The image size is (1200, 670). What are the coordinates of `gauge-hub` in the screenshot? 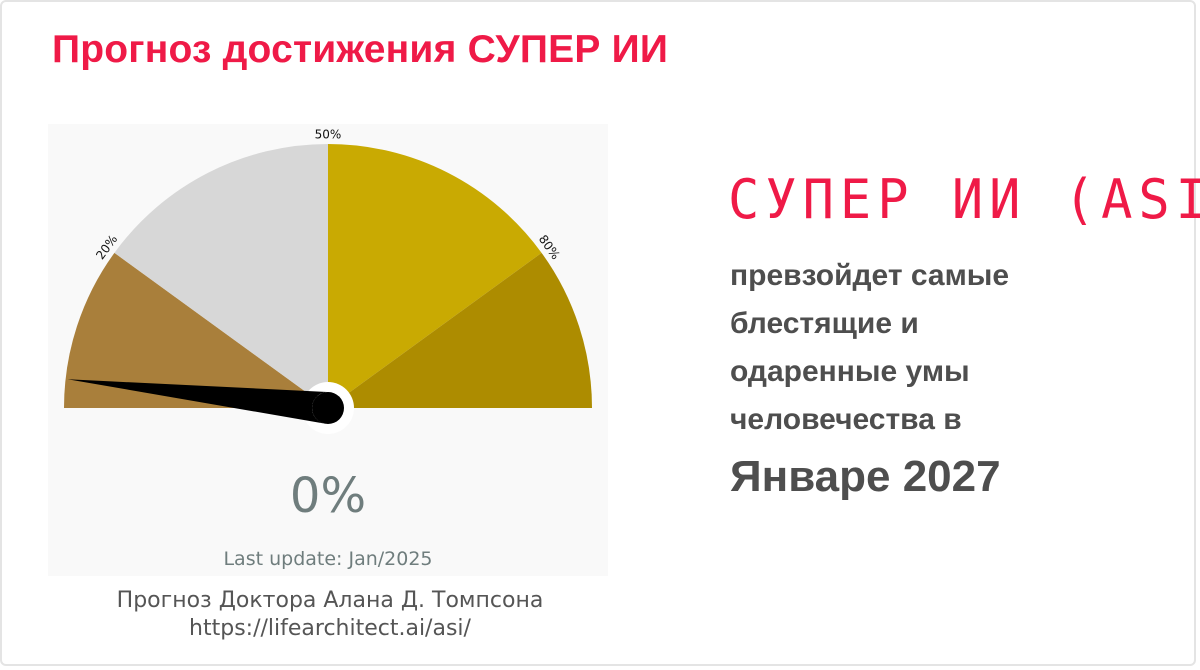 It's located at (328, 408).